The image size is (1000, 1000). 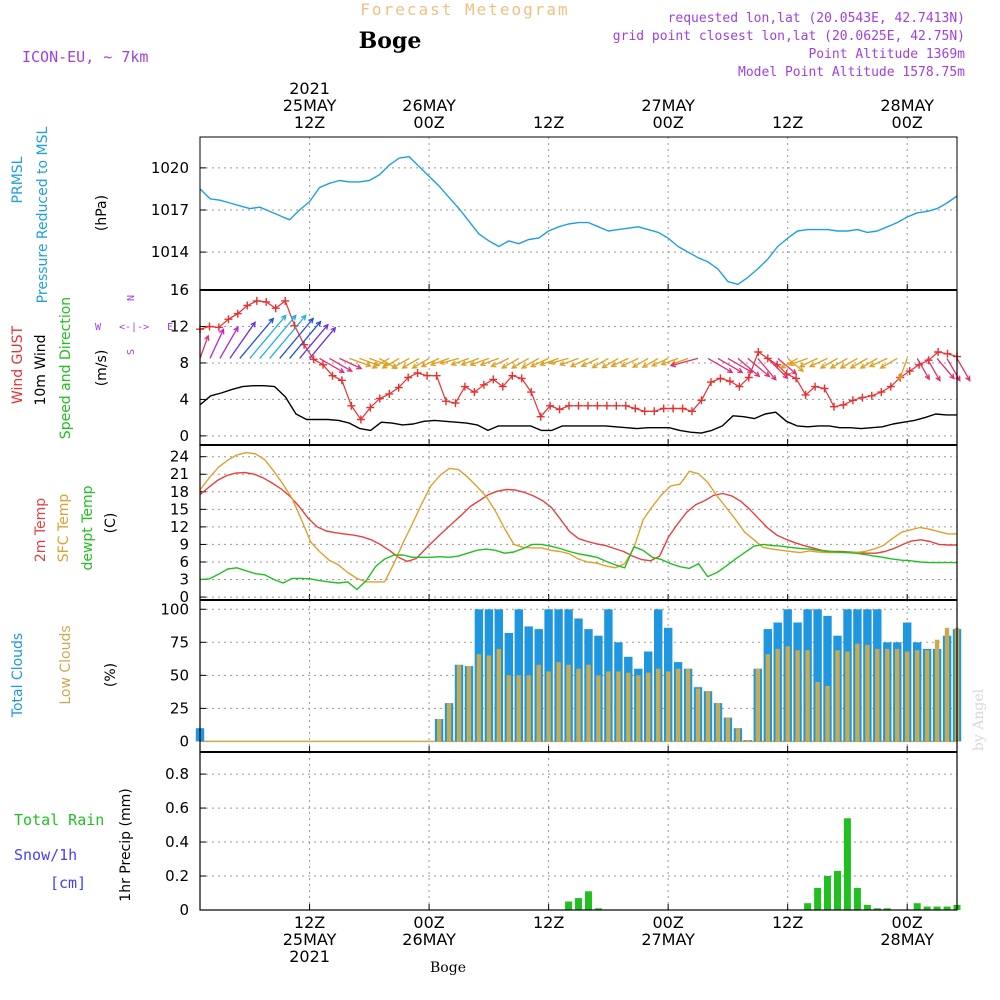 What do you see at coordinates (184, 436) in the screenshot?
I see `y-tick-label: 0` at bounding box center [184, 436].